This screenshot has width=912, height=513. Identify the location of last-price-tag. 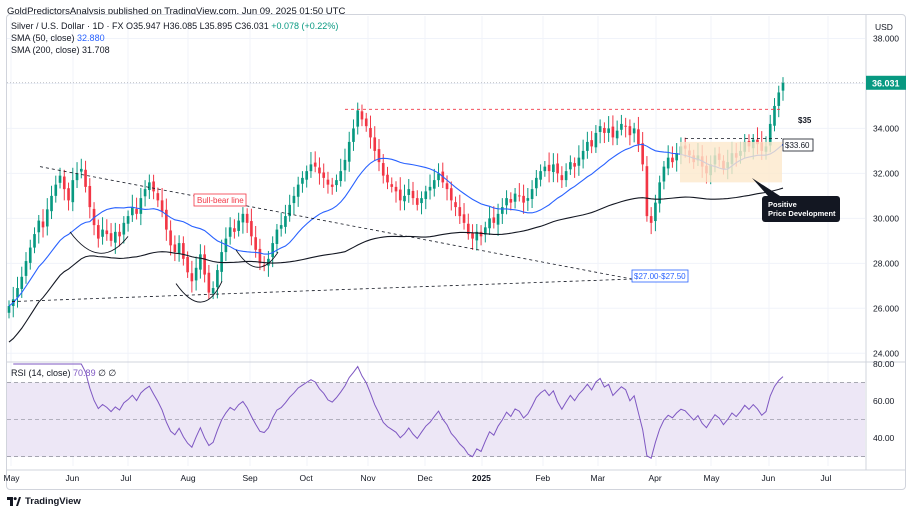
(886, 82).